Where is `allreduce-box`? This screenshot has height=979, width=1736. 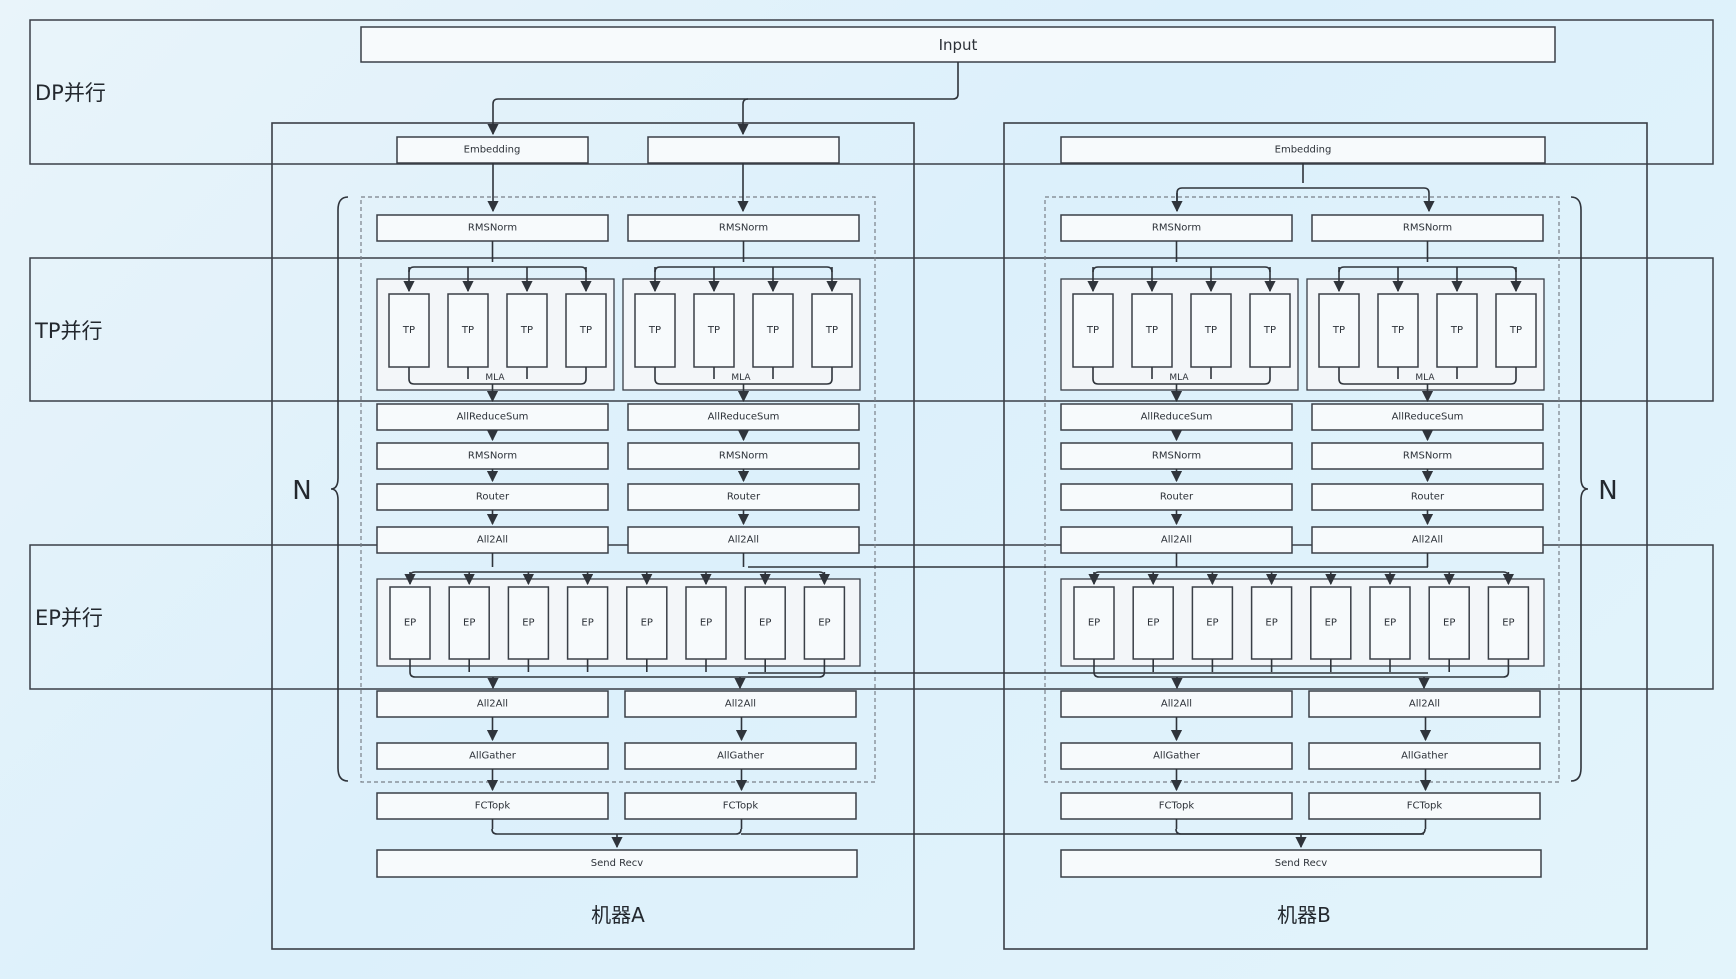 allreduce-box is located at coordinates (1176, 417).